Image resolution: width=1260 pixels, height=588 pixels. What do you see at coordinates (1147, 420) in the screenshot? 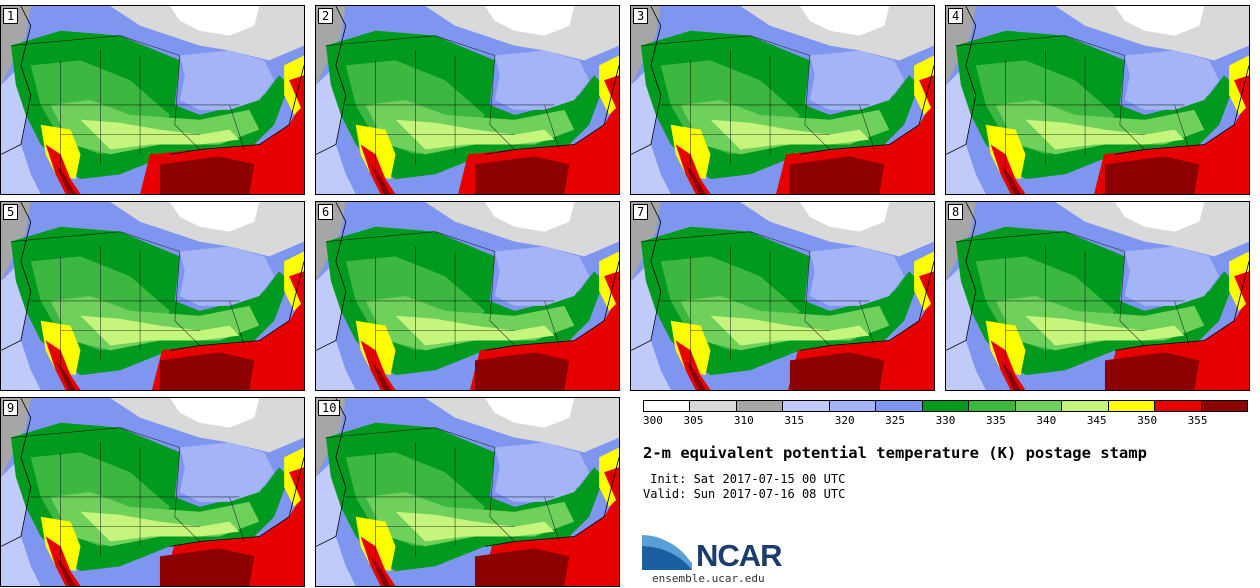
I see `legend-tick-label: 350` at bounding box center [1147, 420].